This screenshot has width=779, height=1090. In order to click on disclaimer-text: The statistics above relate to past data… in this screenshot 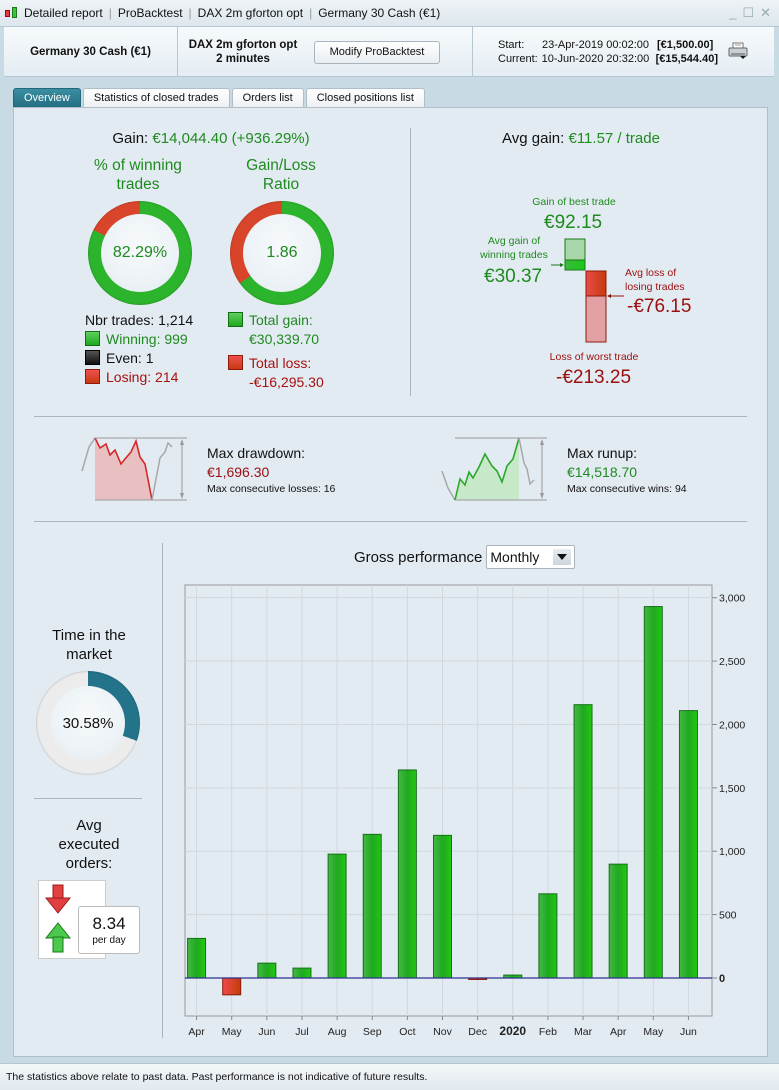, I will do `click(217, 1077)`.